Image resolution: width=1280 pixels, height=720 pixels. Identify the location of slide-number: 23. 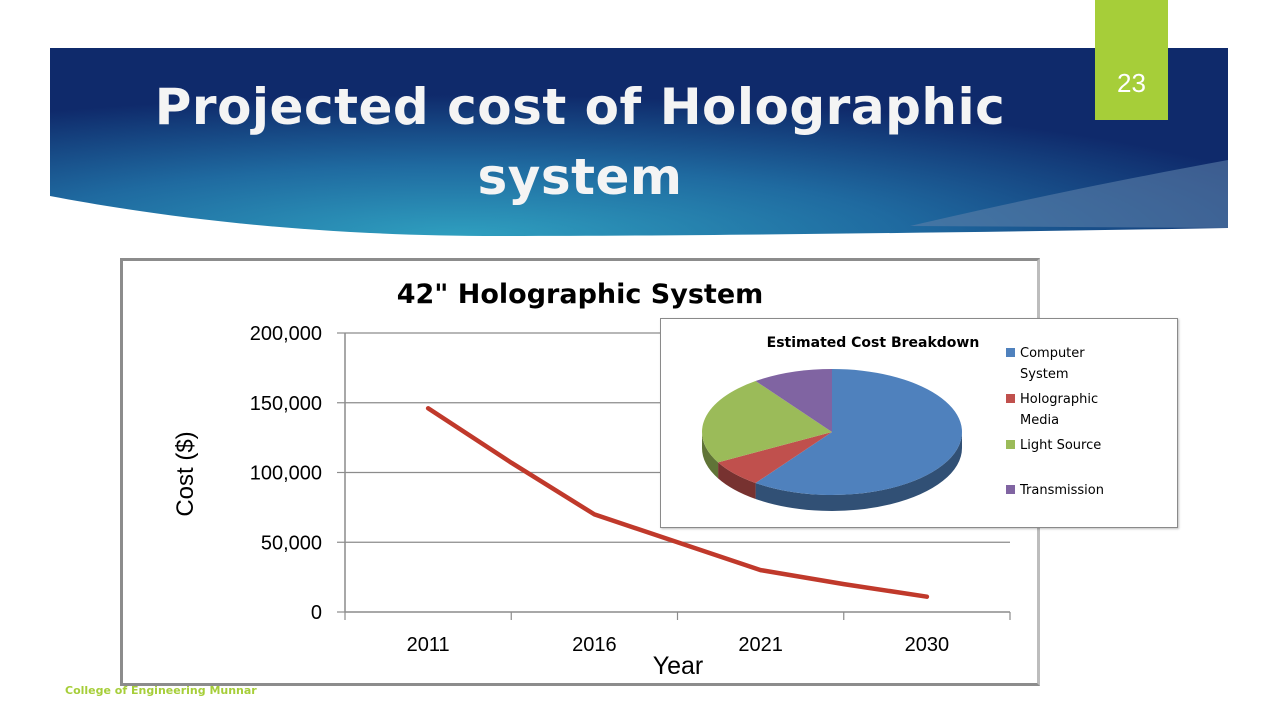
(1131, 83).